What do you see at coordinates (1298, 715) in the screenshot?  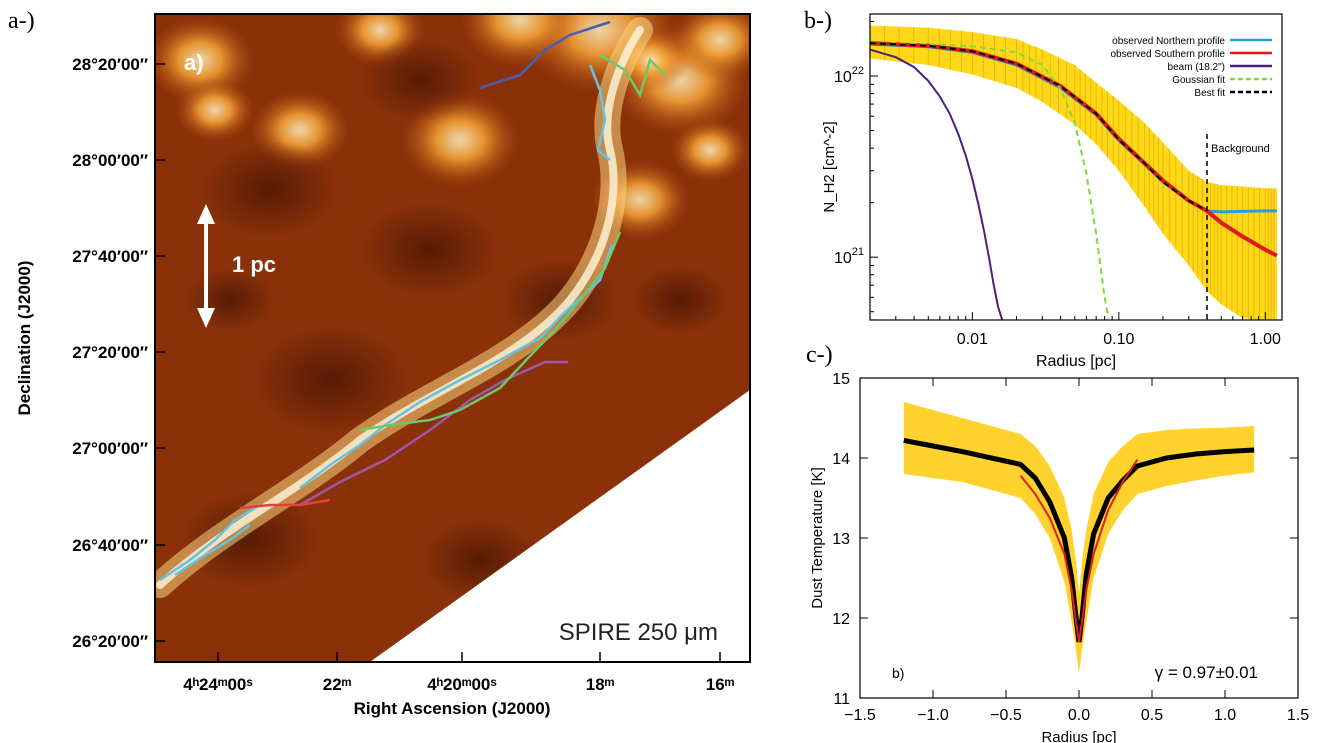 I see `x-tick-label-c: 1.5` at bounding box center [1298, 715].